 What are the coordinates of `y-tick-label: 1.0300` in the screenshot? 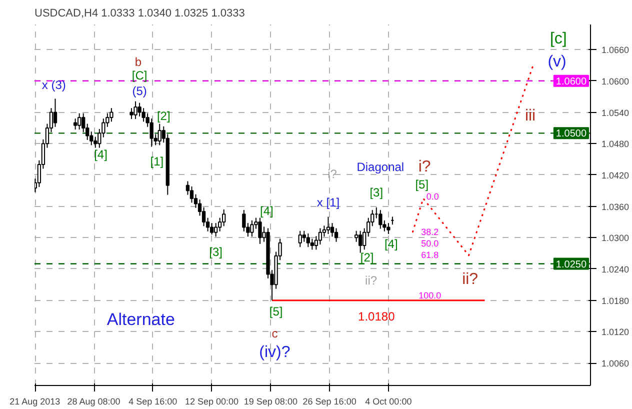 It's located at (616, 238).